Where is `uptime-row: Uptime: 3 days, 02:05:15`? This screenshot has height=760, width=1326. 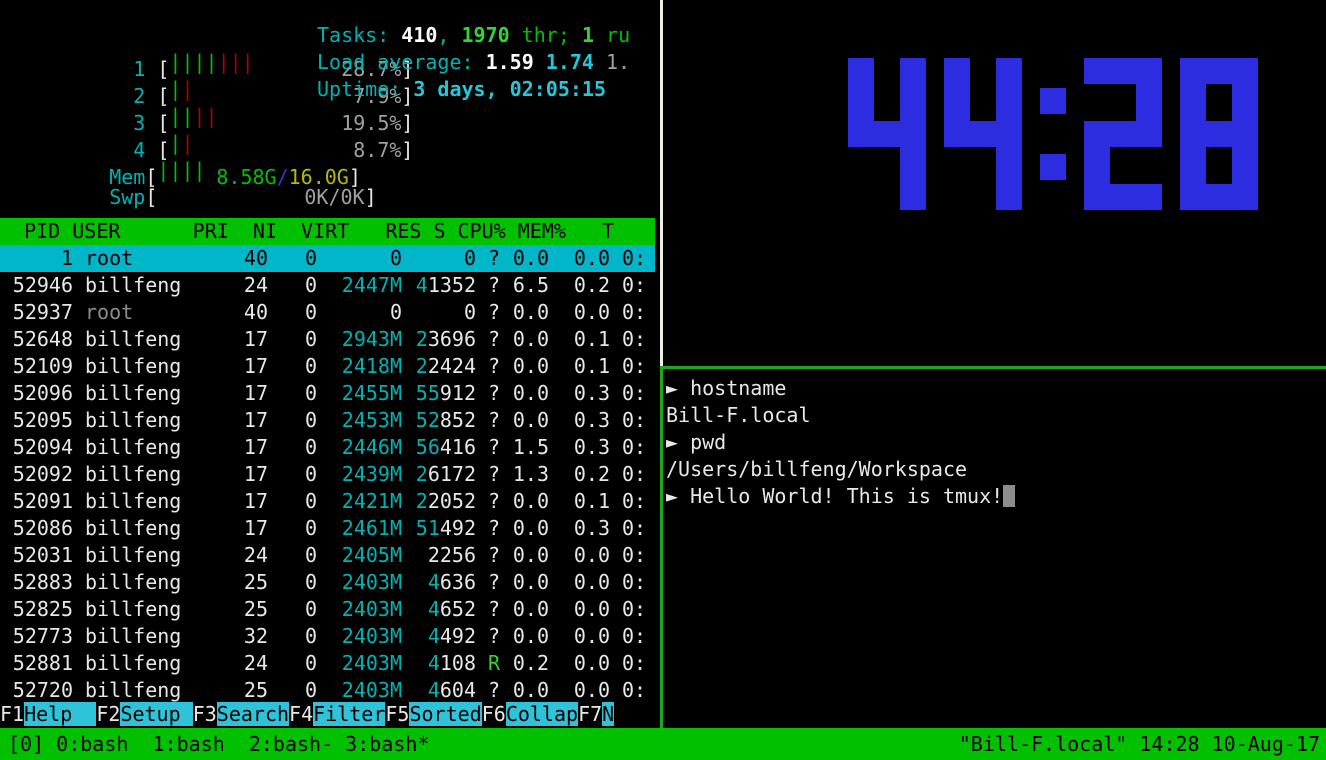 uptime-row: Uptime: 3 days, 02:05:15 is located at coordinates (473, 89).